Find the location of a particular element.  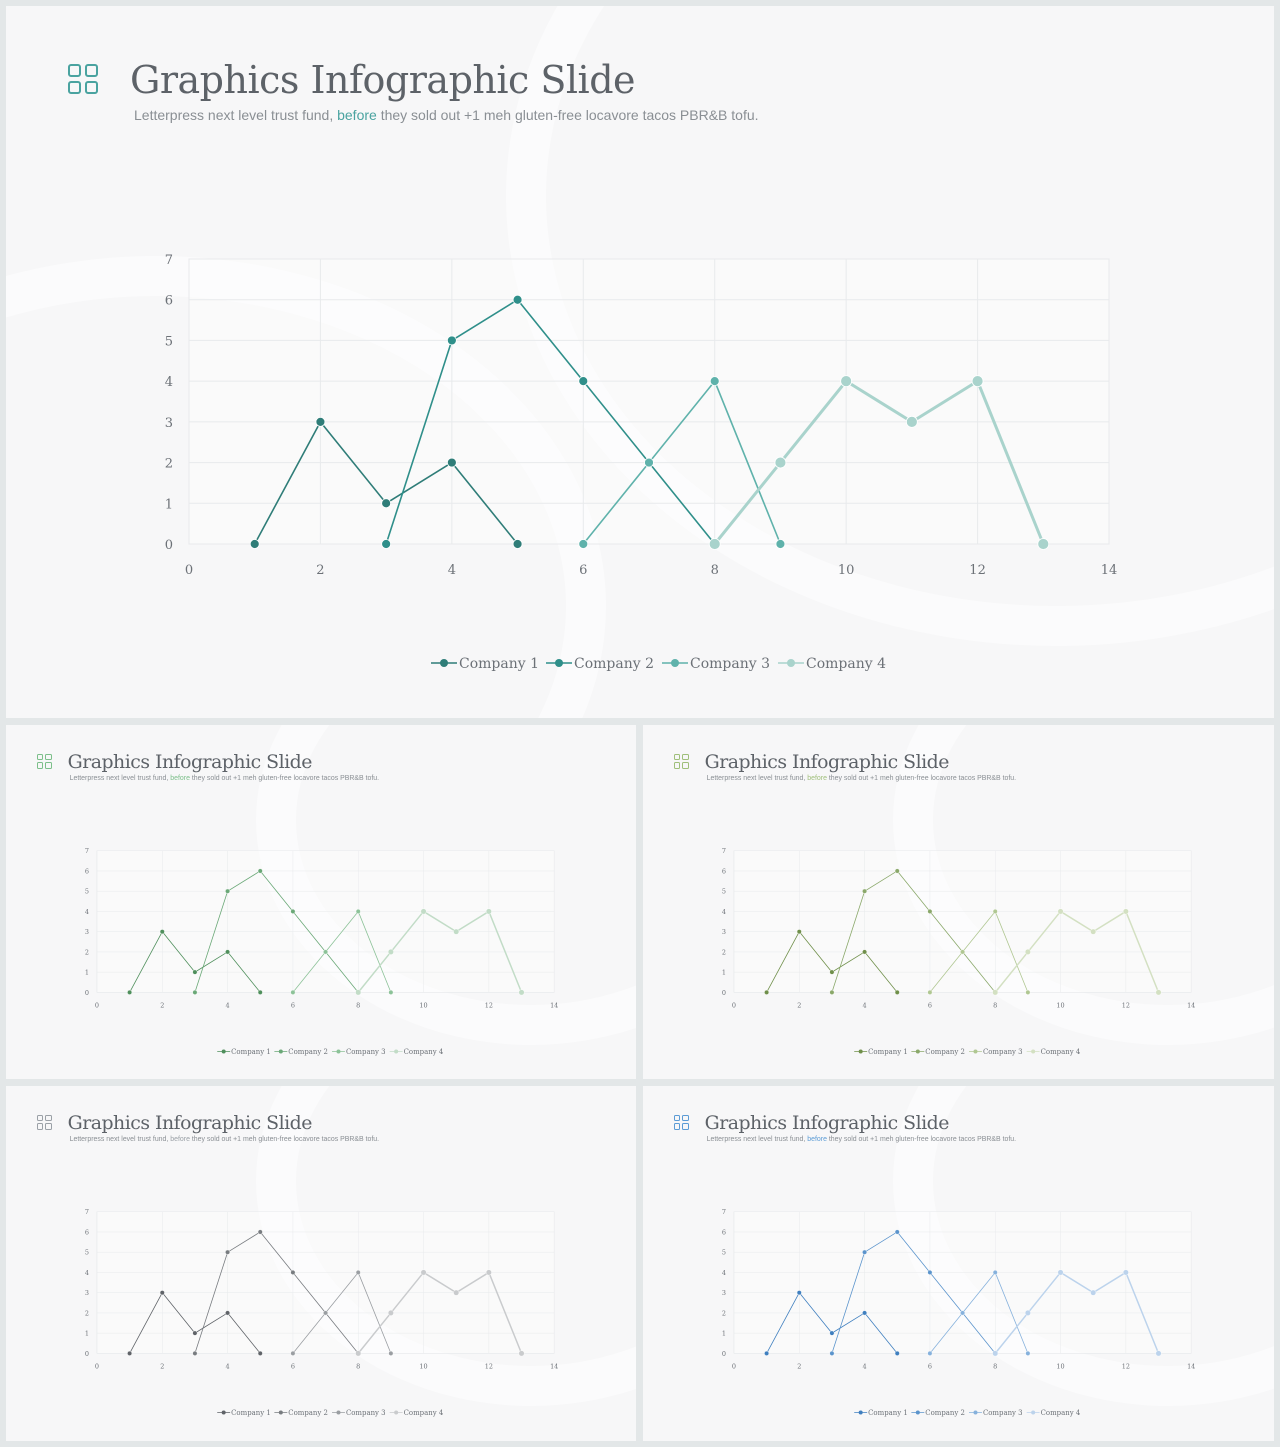

legend-label: Company 4 is located at coordinates (424, 1413).